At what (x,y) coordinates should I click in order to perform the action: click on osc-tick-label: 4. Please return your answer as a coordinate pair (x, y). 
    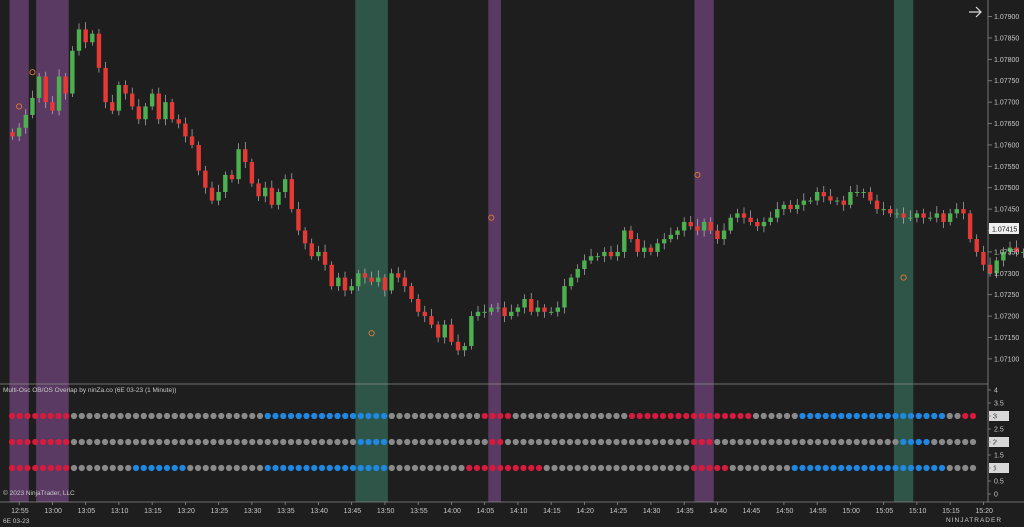
    Looking at the image, I should click on (996, 391).